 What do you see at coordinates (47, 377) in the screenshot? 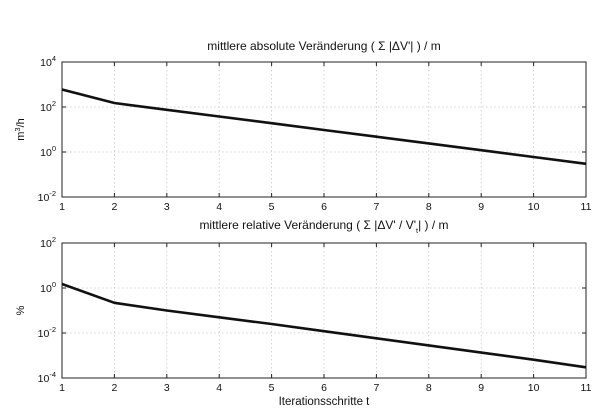
I see `y-tick-label: 10⁻⁴` at bounding box center [47, 377].